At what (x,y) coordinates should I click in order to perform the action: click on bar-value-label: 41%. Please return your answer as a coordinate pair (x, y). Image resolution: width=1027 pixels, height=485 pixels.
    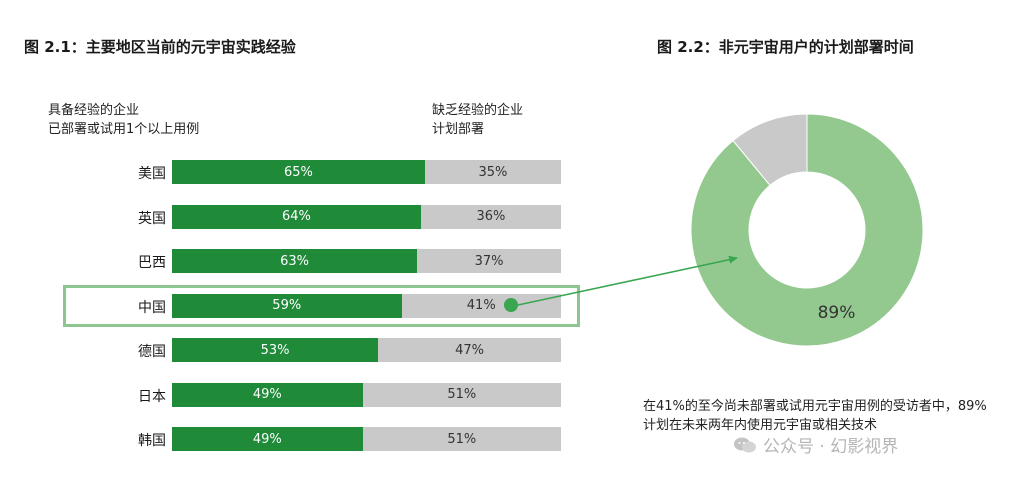
    Looking at the image, I should click on (481, 305).